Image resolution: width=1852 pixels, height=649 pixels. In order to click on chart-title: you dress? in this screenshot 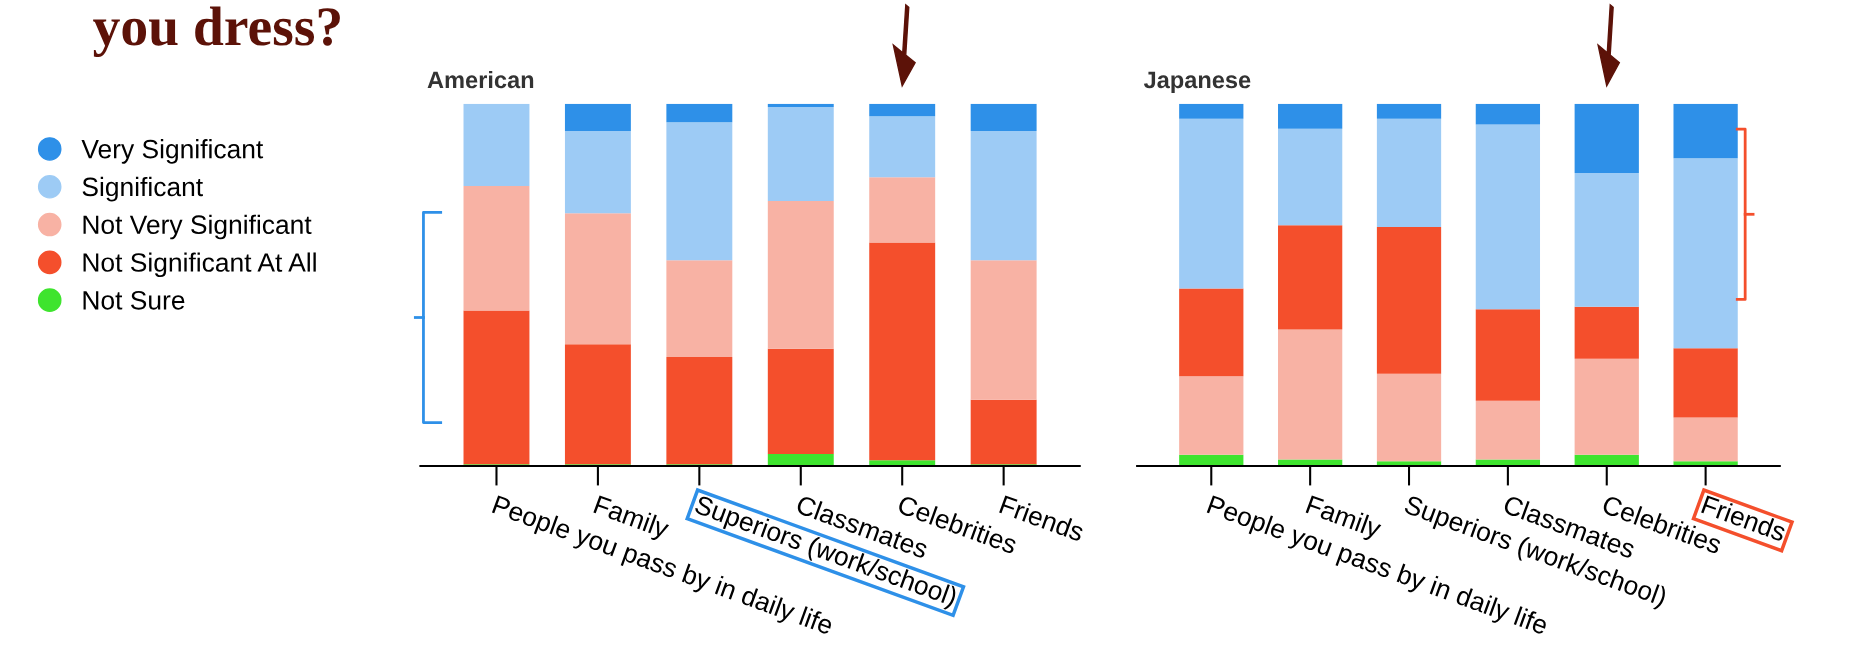, I will do `click(216, 32)`.